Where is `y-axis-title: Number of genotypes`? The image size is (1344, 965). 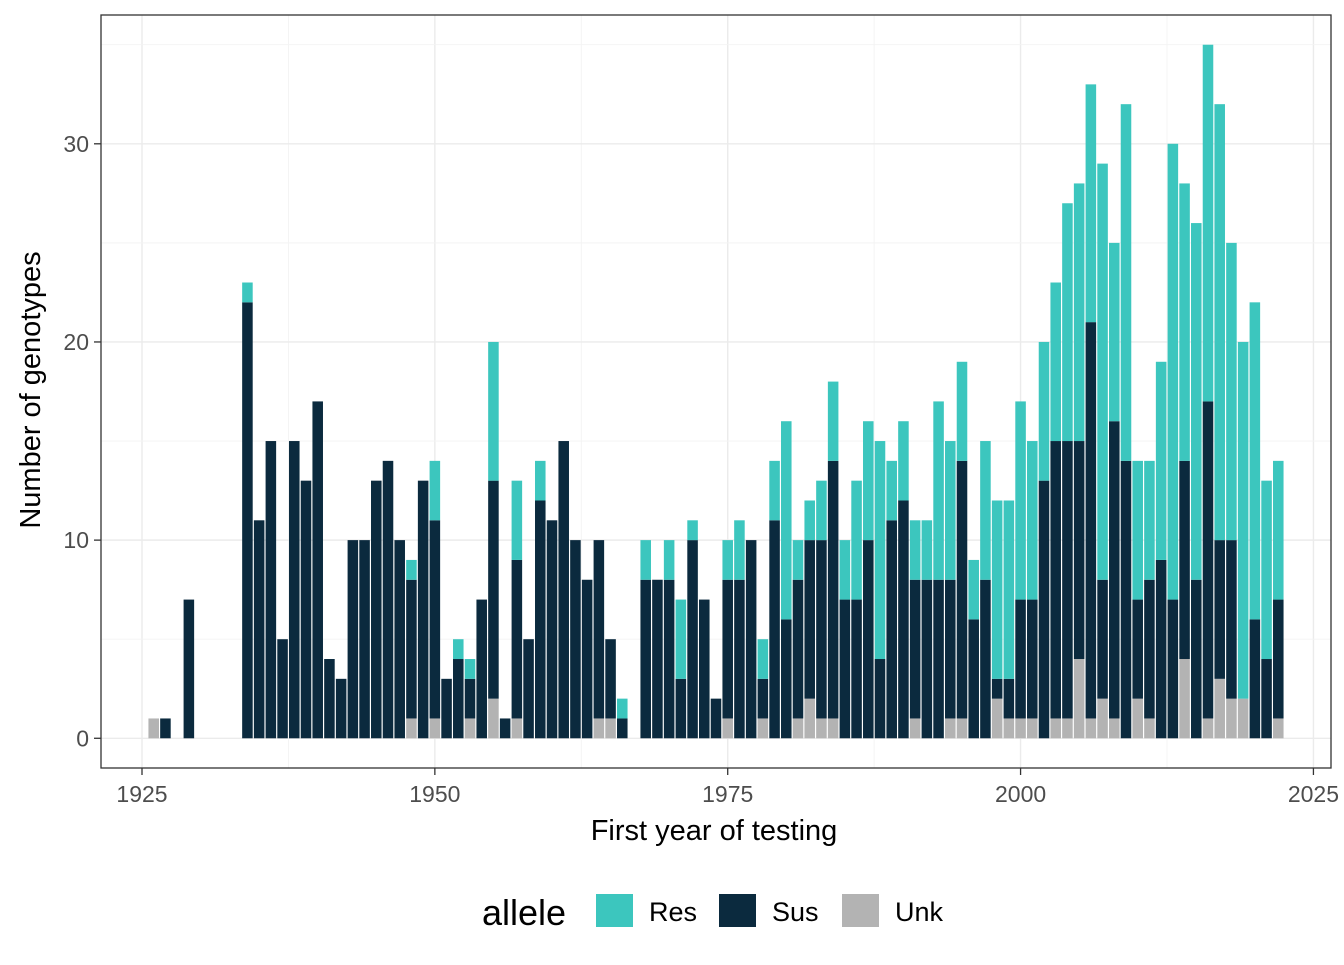
y-axis-title: Number of genotypes is located at coordinates (31, 389).